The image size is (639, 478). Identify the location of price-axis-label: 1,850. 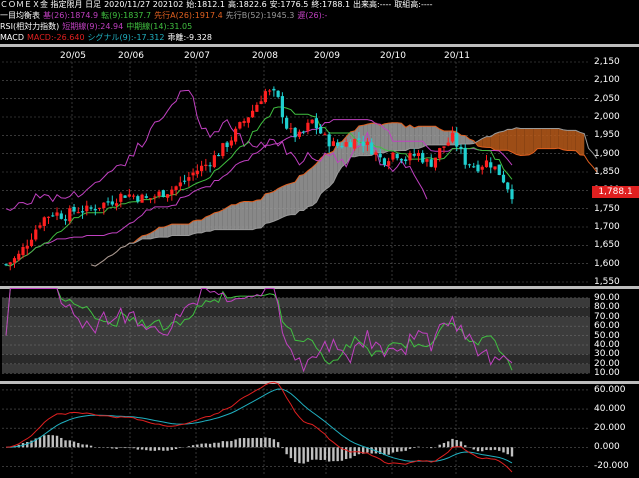
(607, 172).